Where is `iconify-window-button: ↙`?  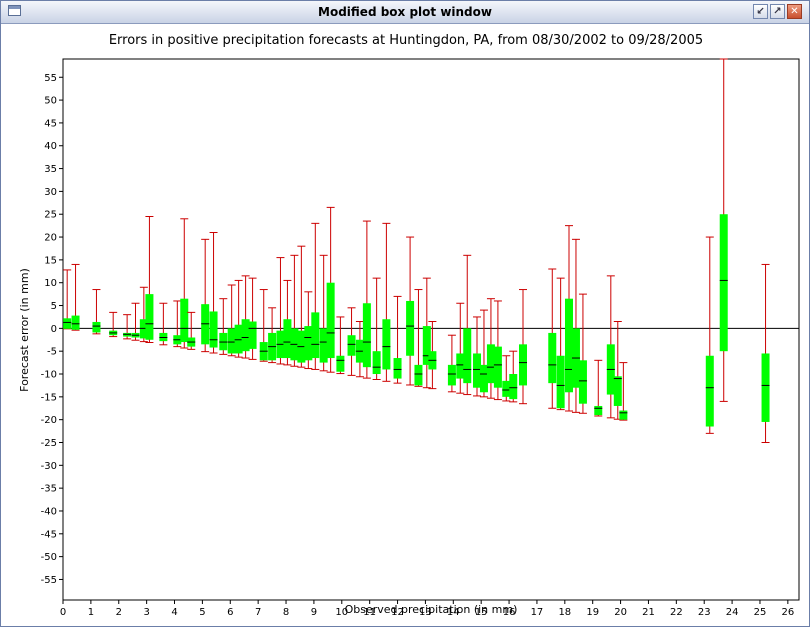 iconify-window-button: ↙ is located at coordinates (760, 11).